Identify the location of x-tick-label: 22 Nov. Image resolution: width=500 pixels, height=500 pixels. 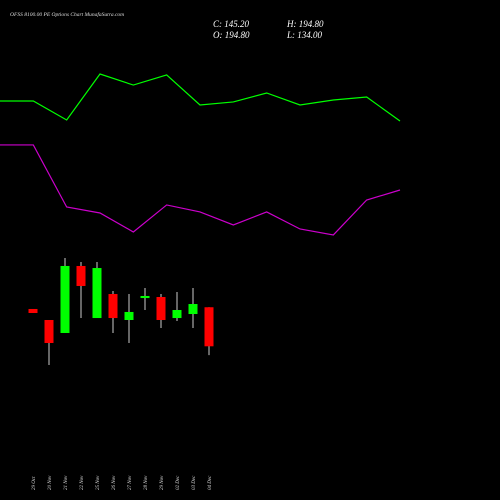
(82, 482).